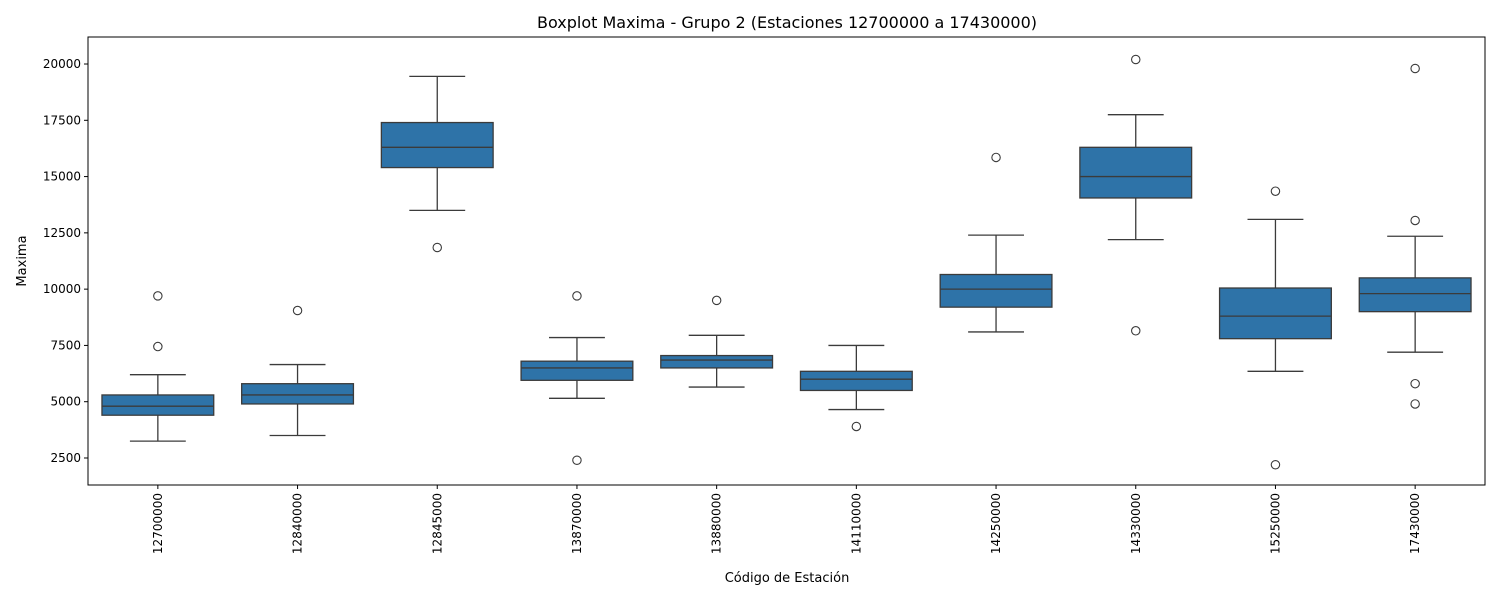 The height and width of the screenshot is (600, 1500). I want to click on y-axis-label: Maxima, so click(22, 260).